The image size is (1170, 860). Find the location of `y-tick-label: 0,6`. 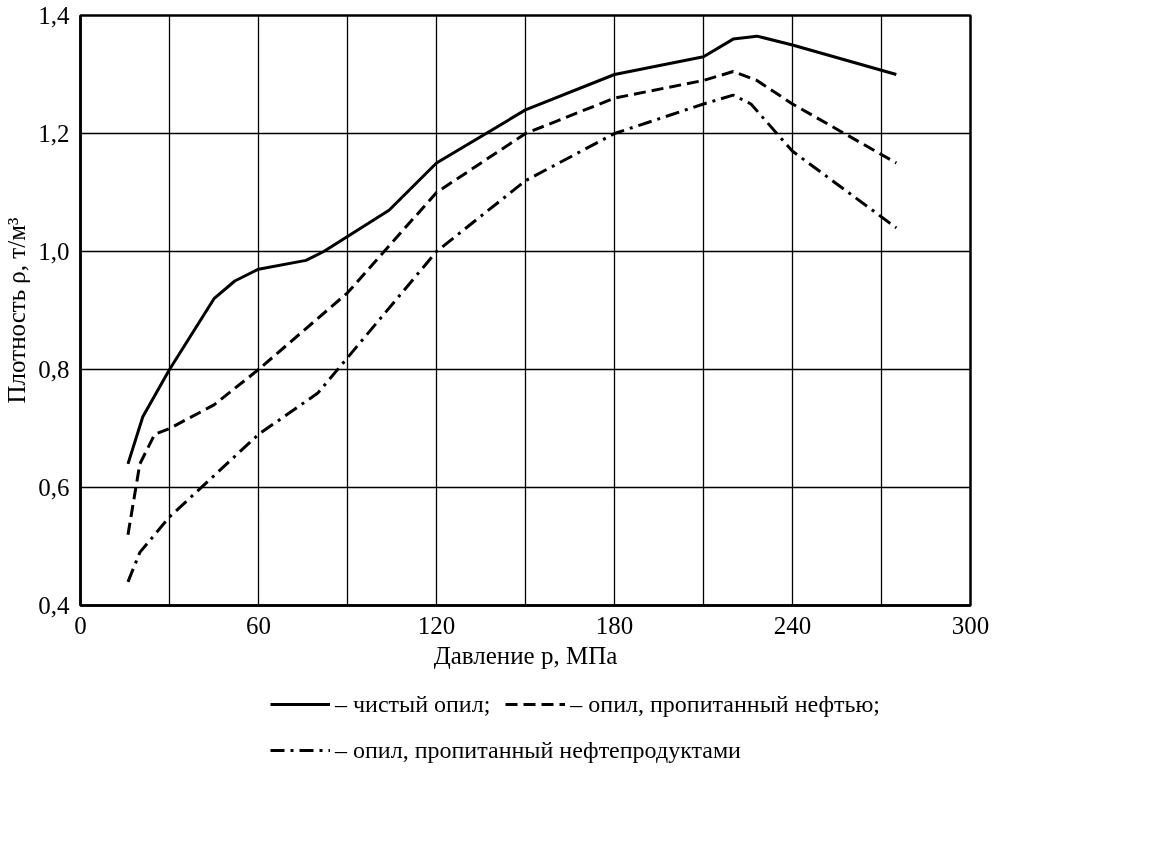

y-tick-label: 0,6 is located at coordinates (54, 487).